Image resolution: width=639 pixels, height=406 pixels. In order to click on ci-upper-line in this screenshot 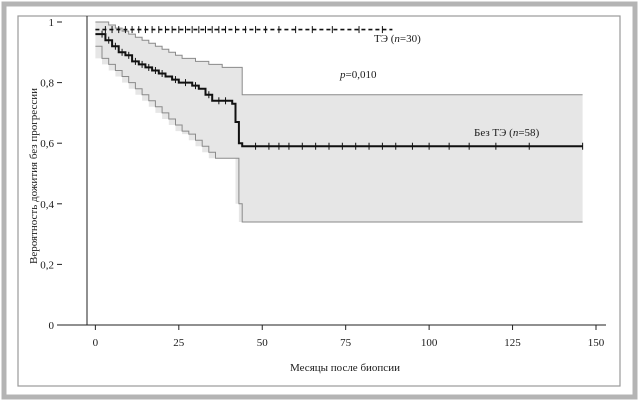, I will do `click(339, 58)`.